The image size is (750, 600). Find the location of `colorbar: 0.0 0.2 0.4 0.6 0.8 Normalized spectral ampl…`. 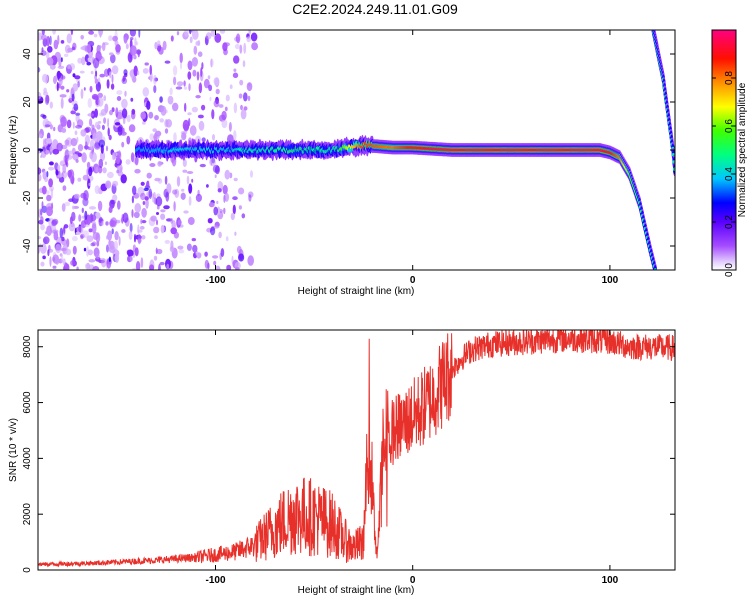

colorbar: 0.0 0.2 0.4 0.6 0.8 Normalized spectral ampl… is located at coordinates (729, 153).